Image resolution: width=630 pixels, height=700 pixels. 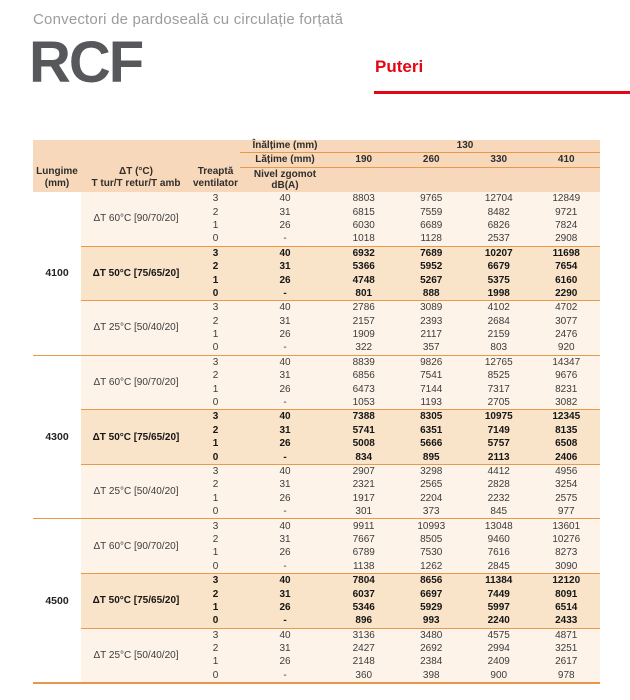 I want to click on power-value: 13601, so click(x=566, y=526).